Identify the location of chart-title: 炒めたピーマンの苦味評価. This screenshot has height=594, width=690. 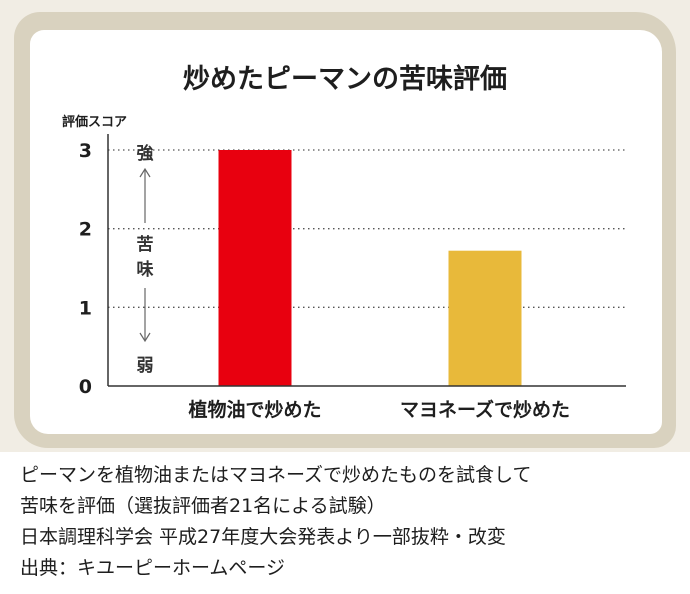
(345, 79).